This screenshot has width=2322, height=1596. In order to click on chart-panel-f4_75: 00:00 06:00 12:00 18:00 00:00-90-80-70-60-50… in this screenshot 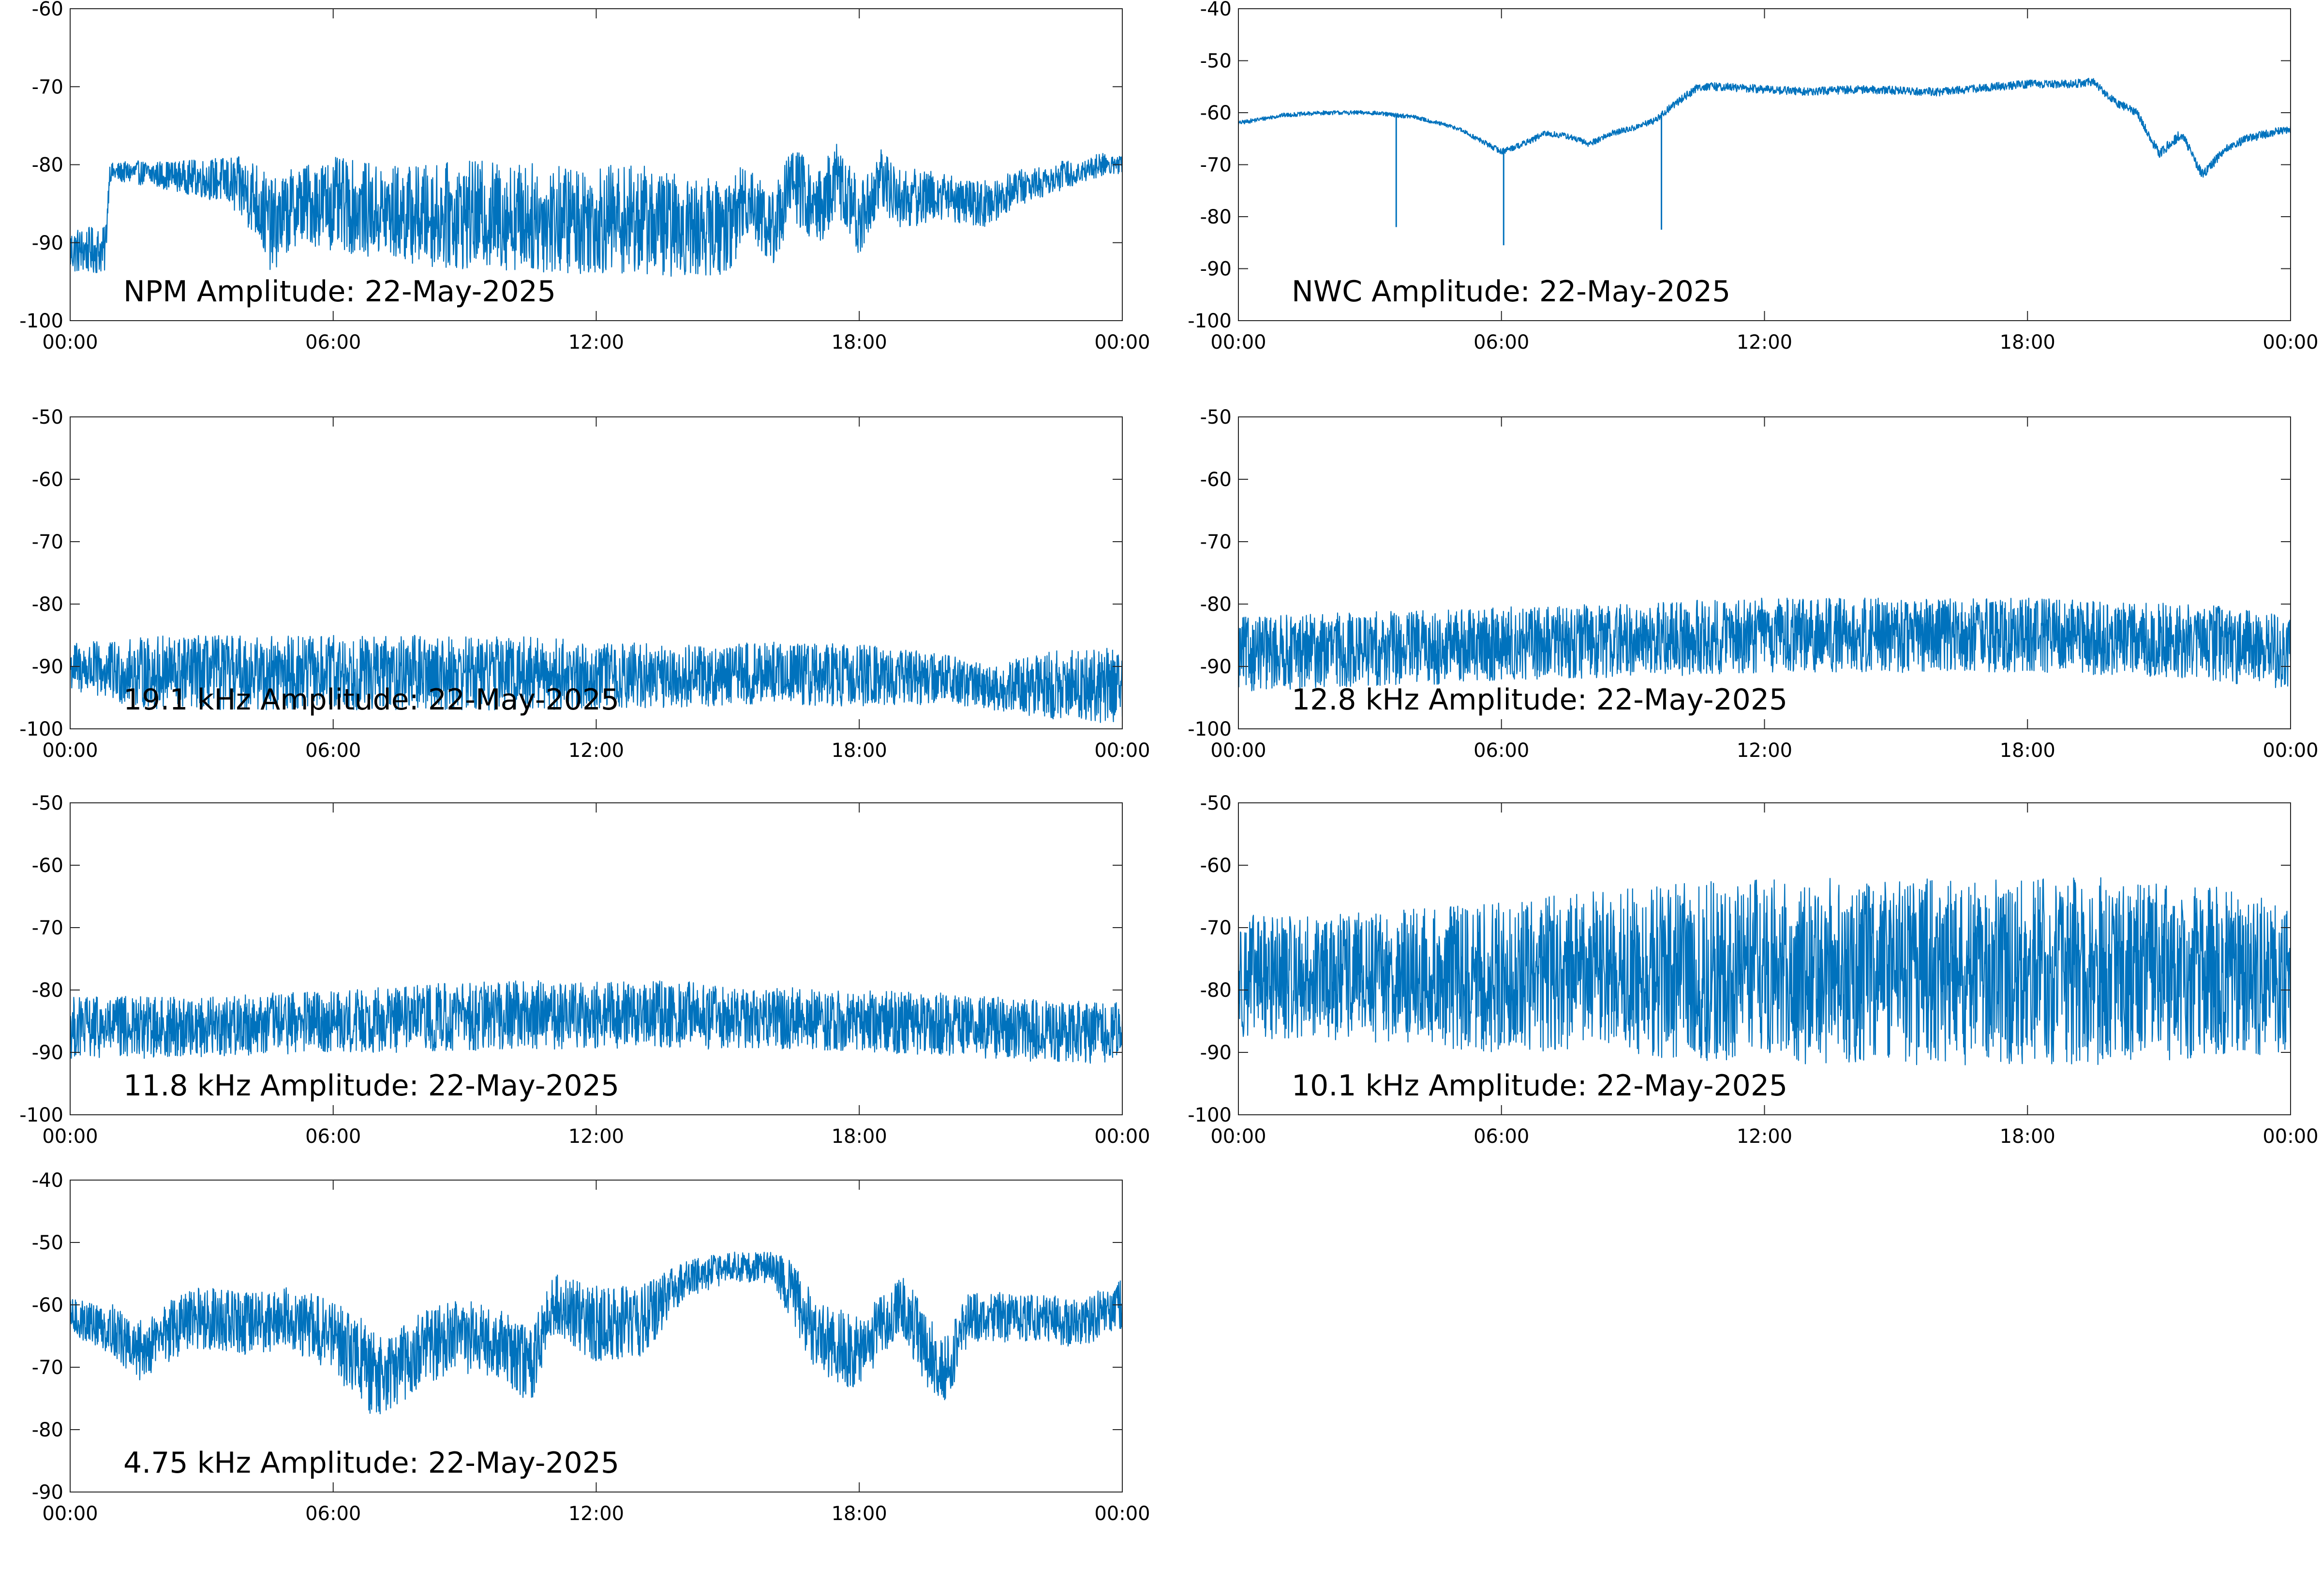, I will do `click(591, 1347)`.